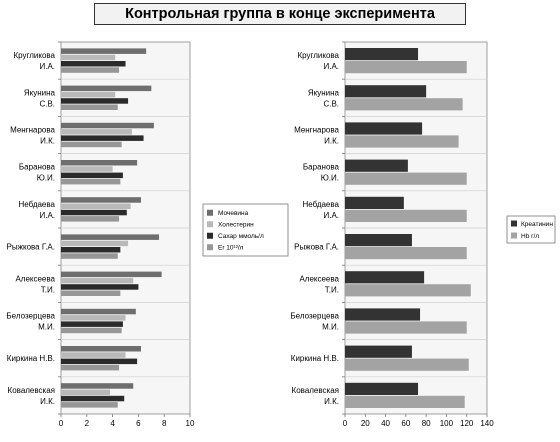 The width and height of the screenshot is (560, 442). Describe the element at coordinates (365, 423) in the screenshot. I see `x-tick-label: 20` at that location.